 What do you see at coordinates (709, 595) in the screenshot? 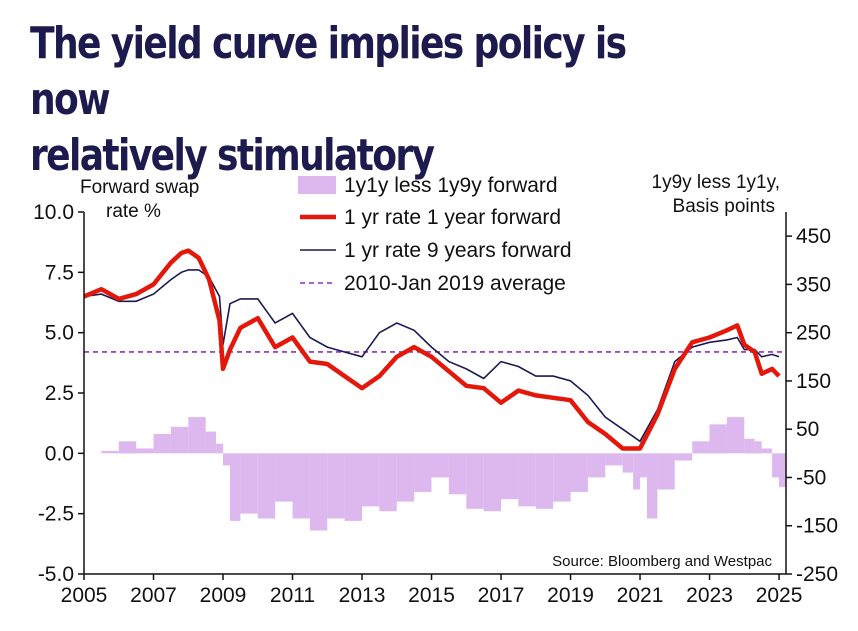
I see `x-tick-label-9: 2023` at bounding box center [709, 595].